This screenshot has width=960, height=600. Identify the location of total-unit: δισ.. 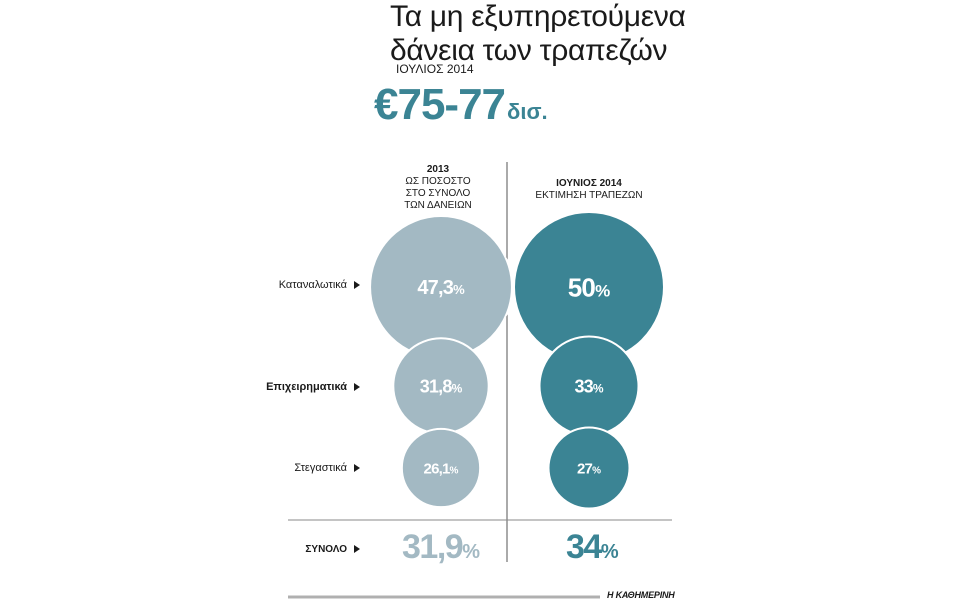
(527, 111).